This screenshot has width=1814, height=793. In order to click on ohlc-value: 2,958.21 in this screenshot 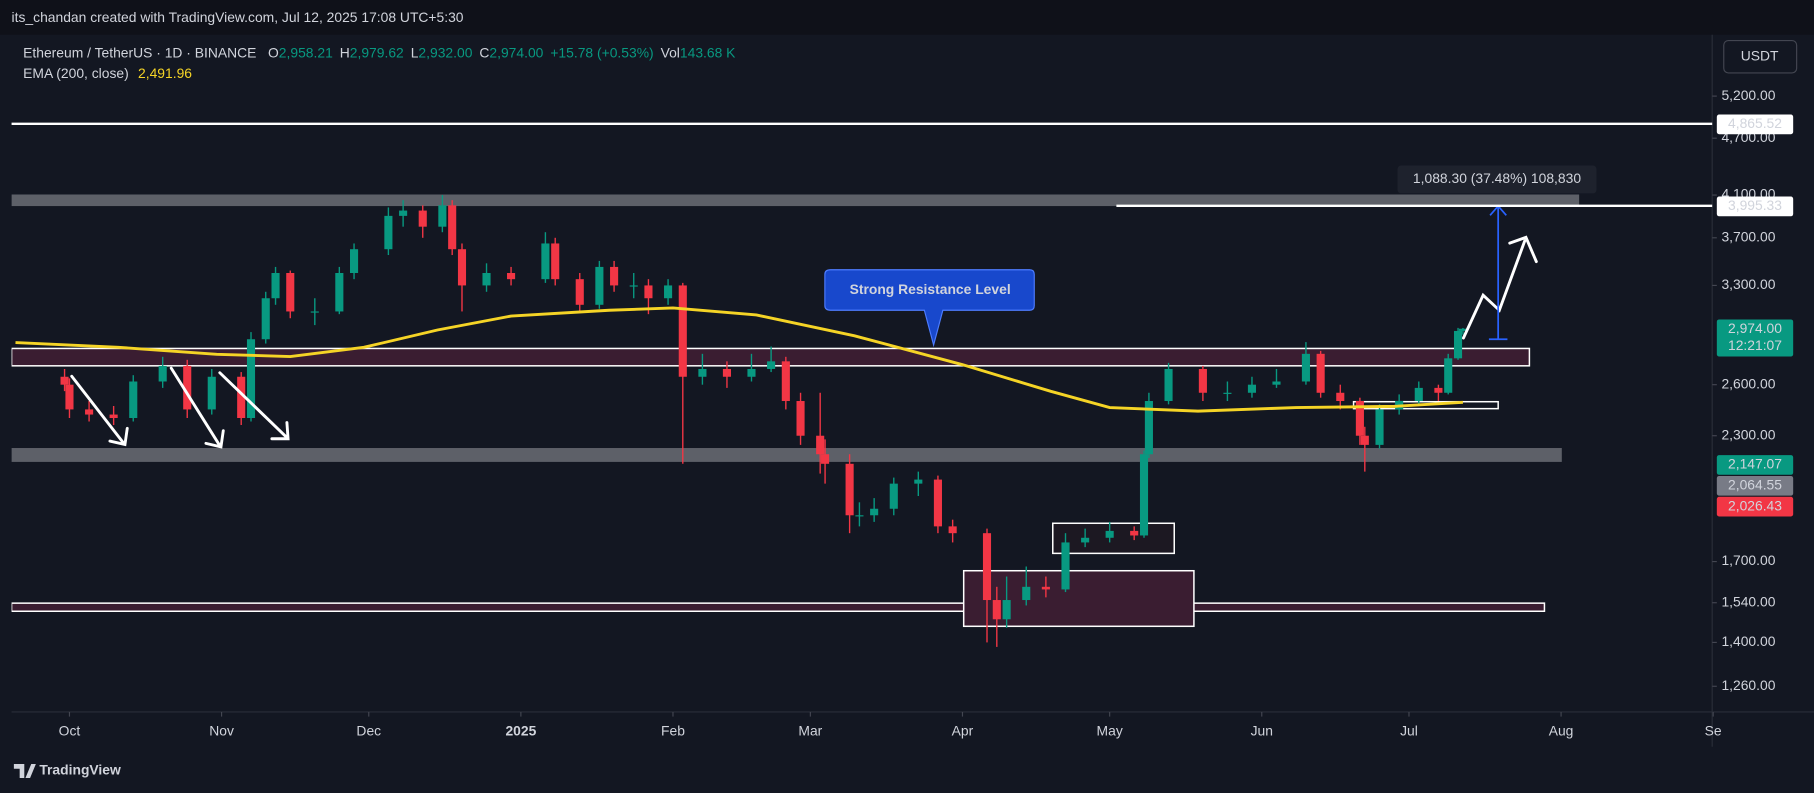, I will do `click(306, 52)`.